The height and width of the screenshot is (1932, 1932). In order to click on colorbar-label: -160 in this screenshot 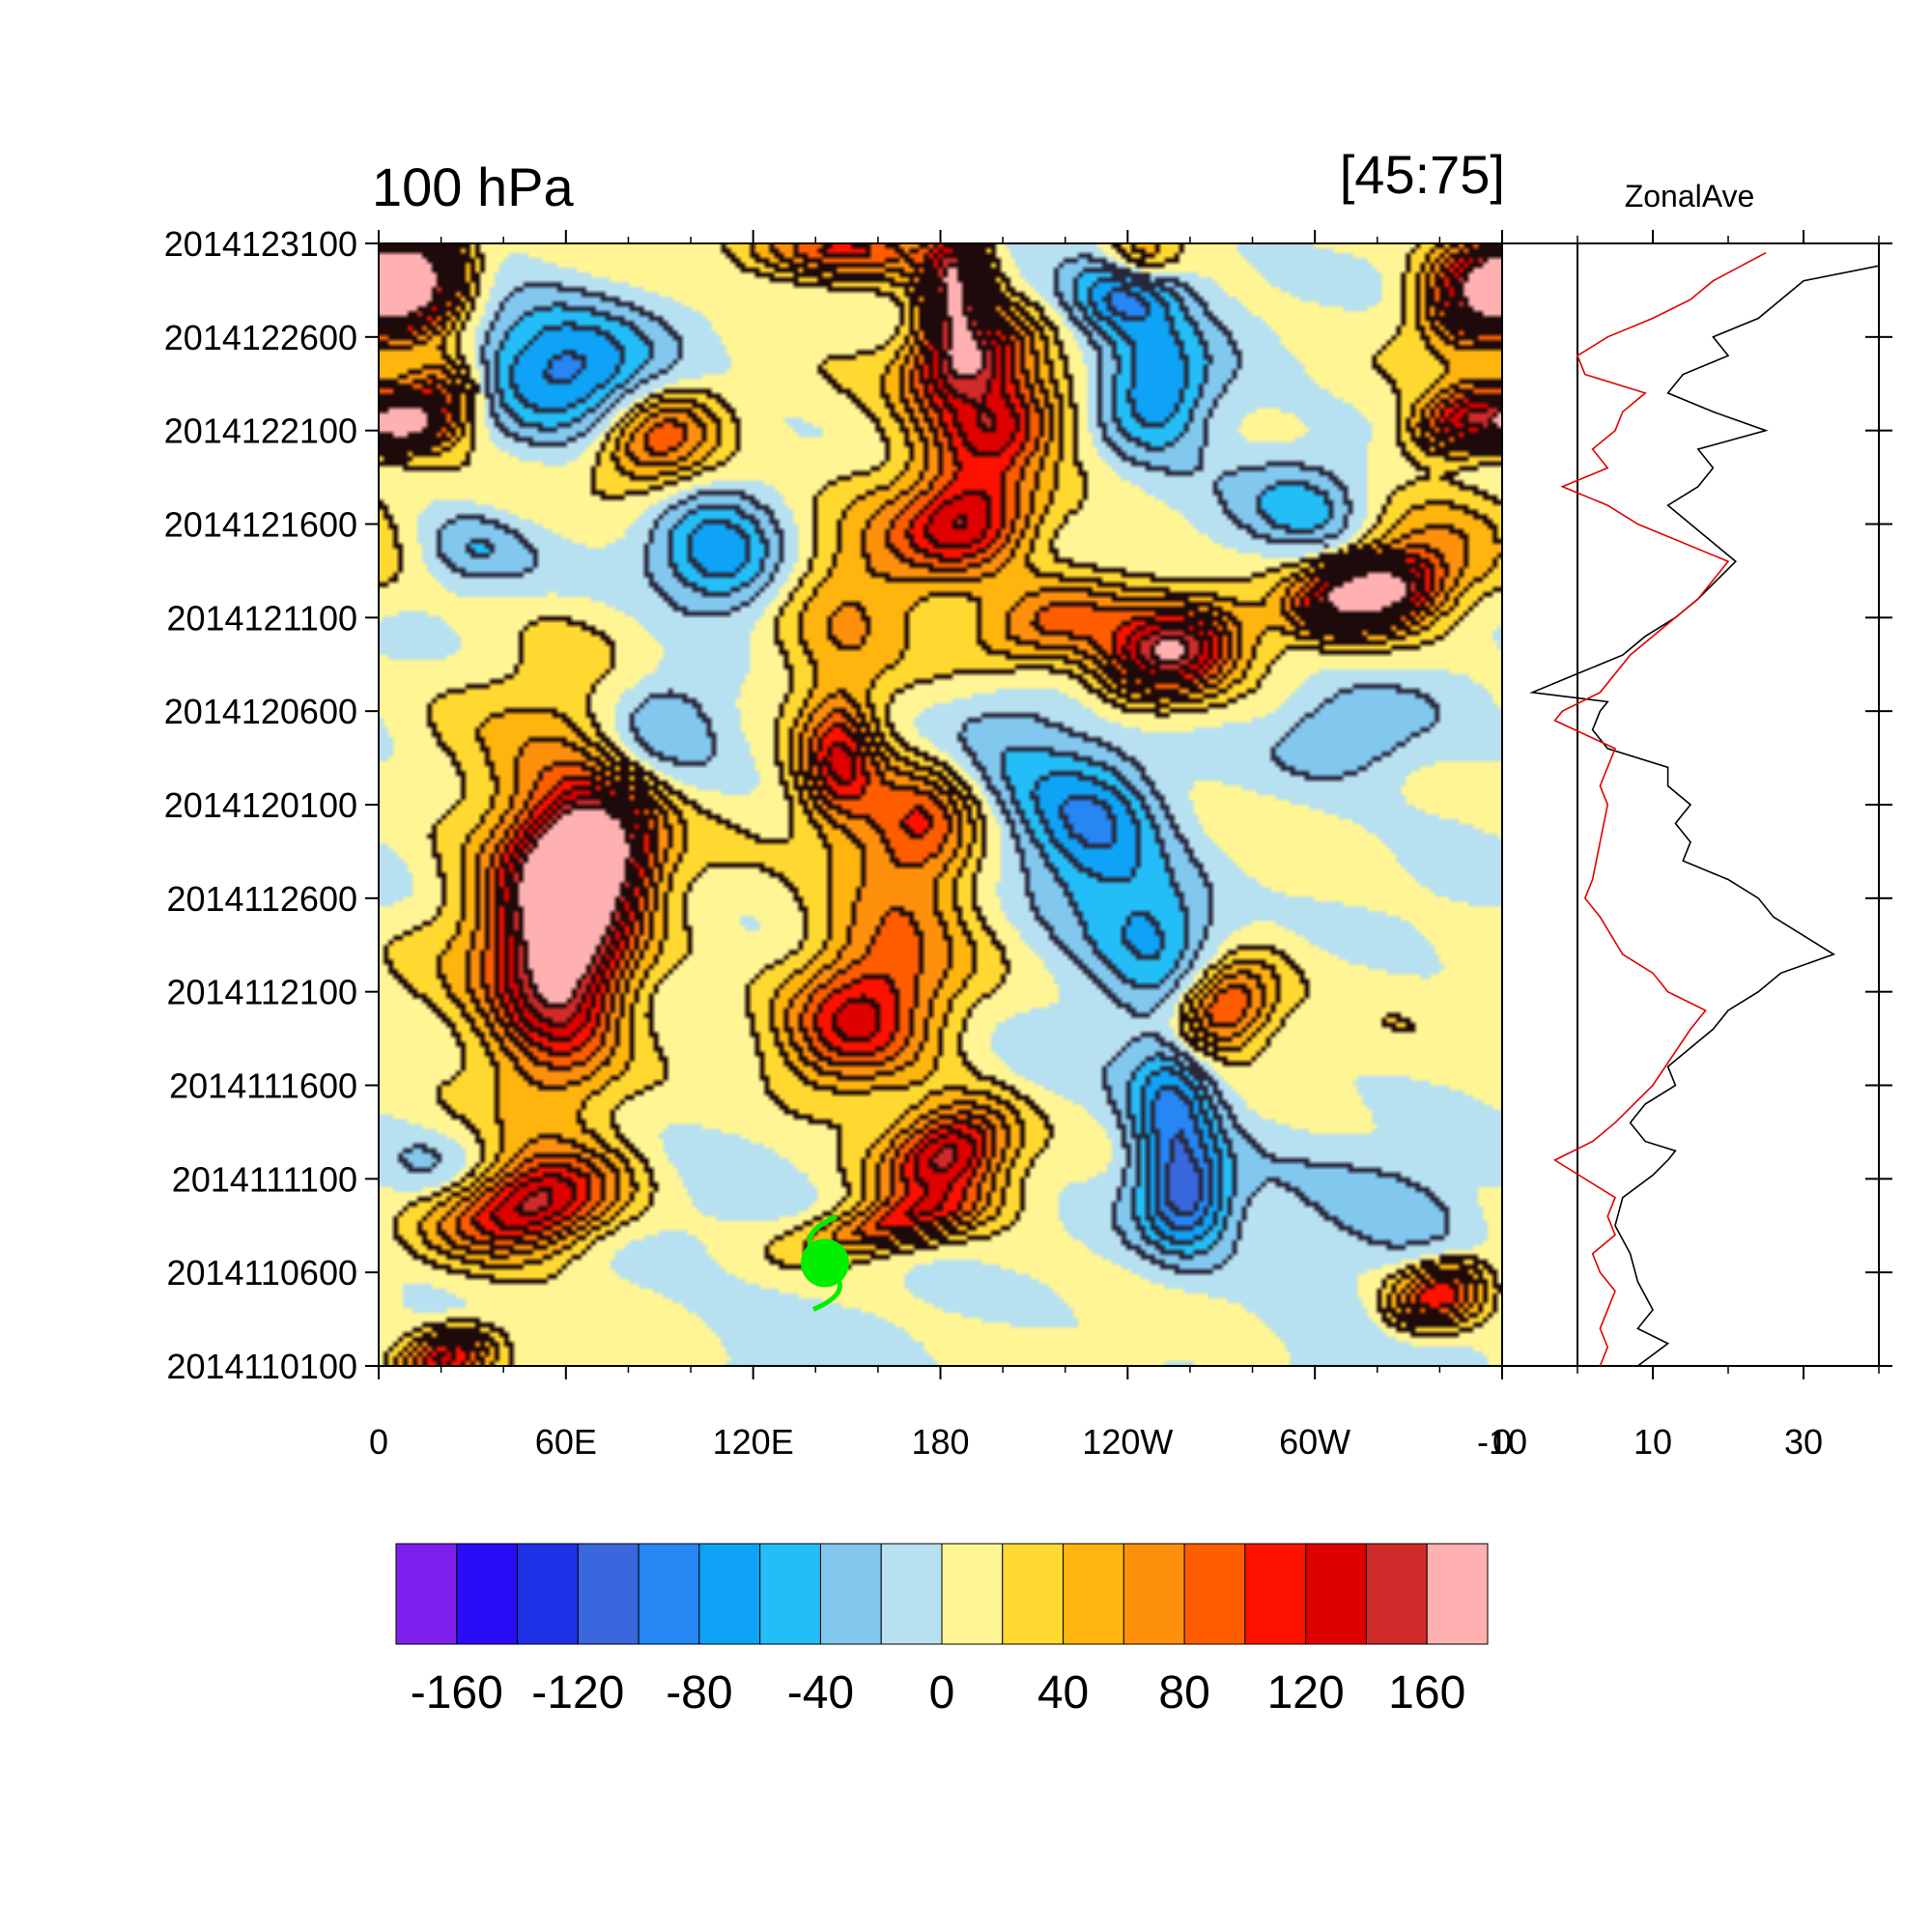, I will do `click(457, 1693)`.